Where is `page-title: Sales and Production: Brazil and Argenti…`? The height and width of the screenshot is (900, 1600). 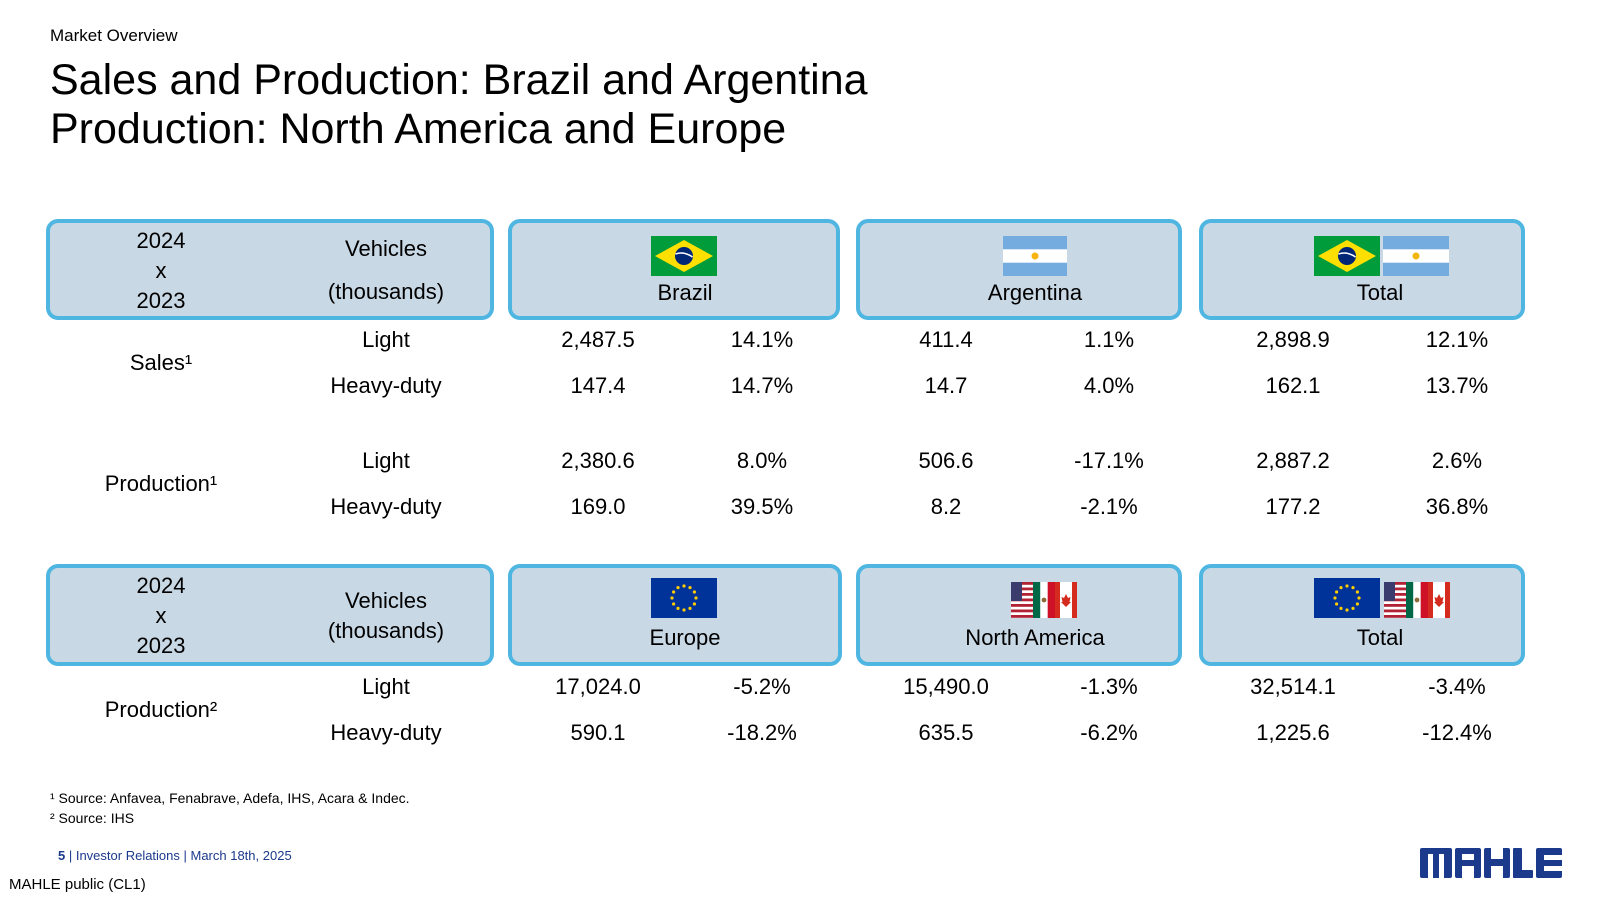 page-title: Sales and Production: Brazil and Argenti… is located at coordinates (459, 105).